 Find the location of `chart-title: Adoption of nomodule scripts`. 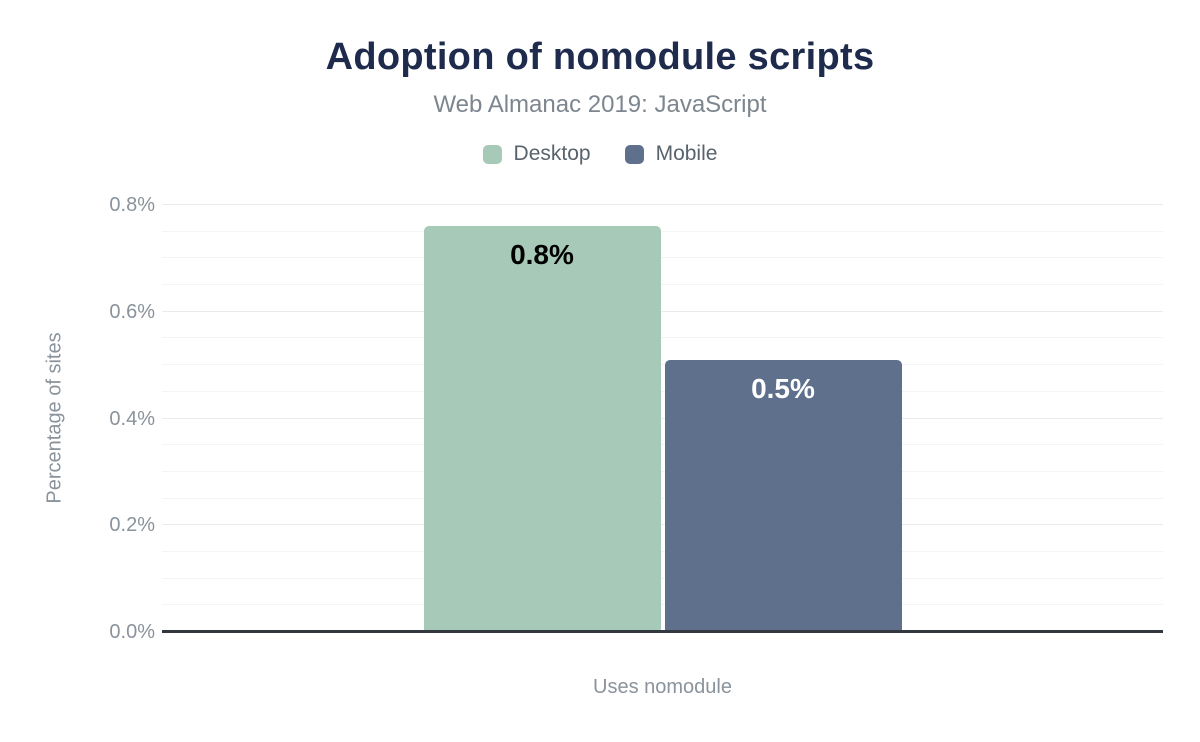

chart-title: Adoption of nomodule scripts is located at coordinates (600, 57).